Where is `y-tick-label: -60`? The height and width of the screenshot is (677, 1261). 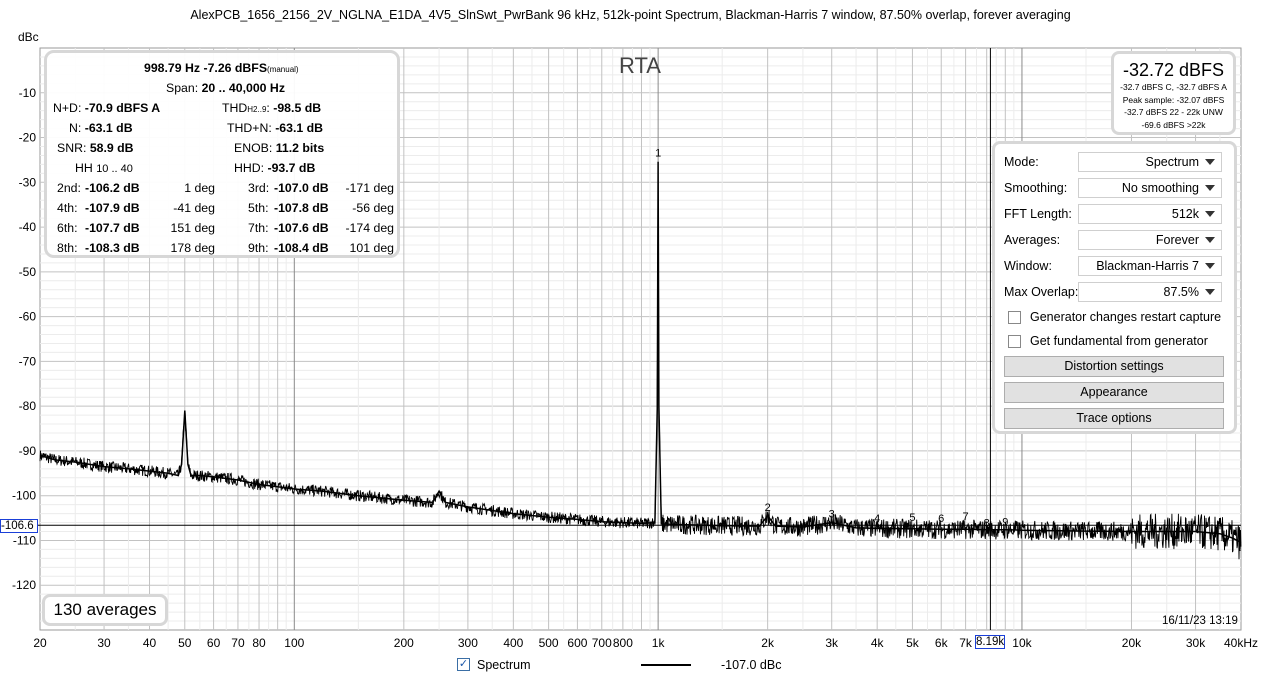
y-tick-label: -60 is located at coordinates (28, 317).